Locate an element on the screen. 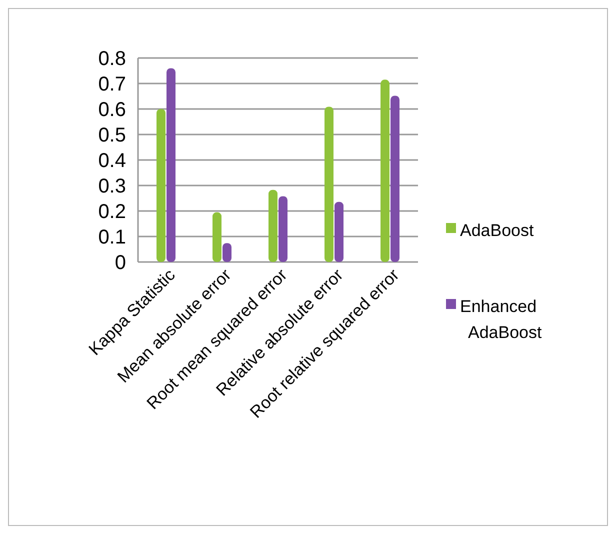 Image resolution: width=616 pixels, height=534 pixels. y-tick-label: 0.6 is located at coordinates (112, 110).